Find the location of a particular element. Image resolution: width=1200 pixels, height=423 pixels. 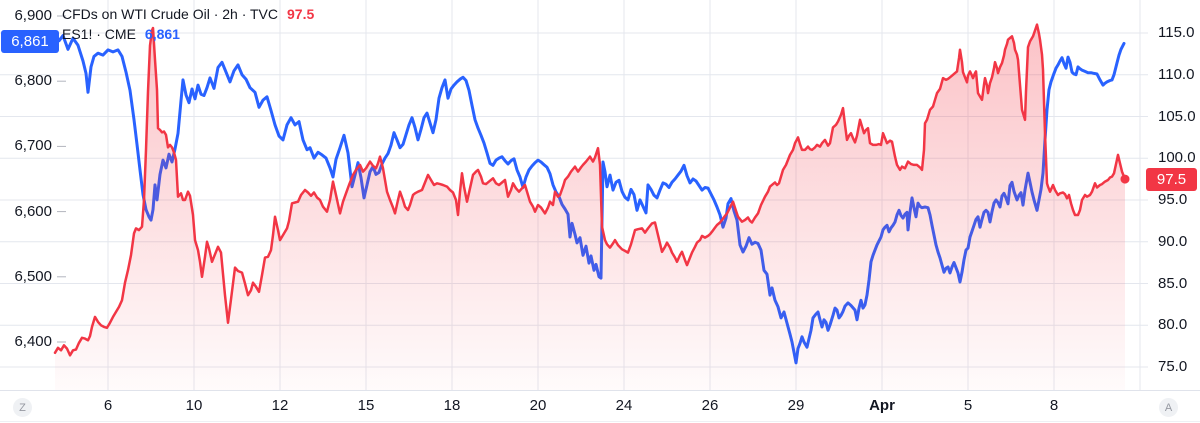

auto-scale-button: A is located at coordinates (1168, 407).